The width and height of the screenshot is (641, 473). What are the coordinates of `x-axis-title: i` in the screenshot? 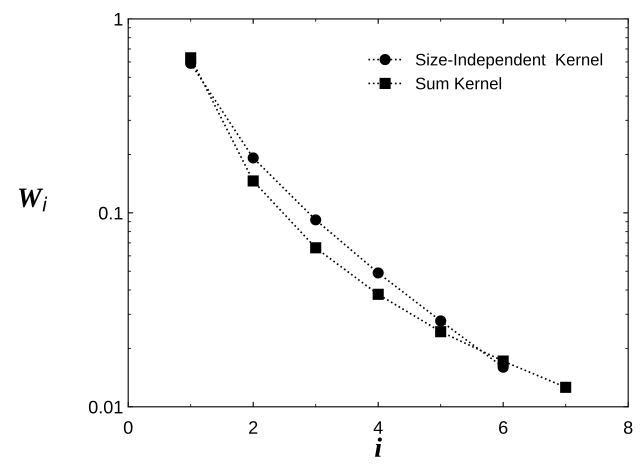 It's located at (378, 447).